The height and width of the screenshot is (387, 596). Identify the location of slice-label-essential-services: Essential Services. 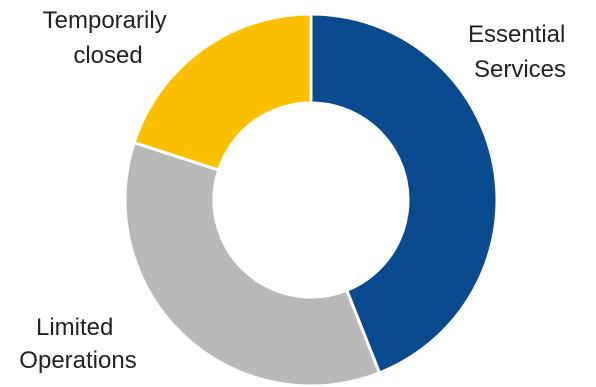
(520, 52).